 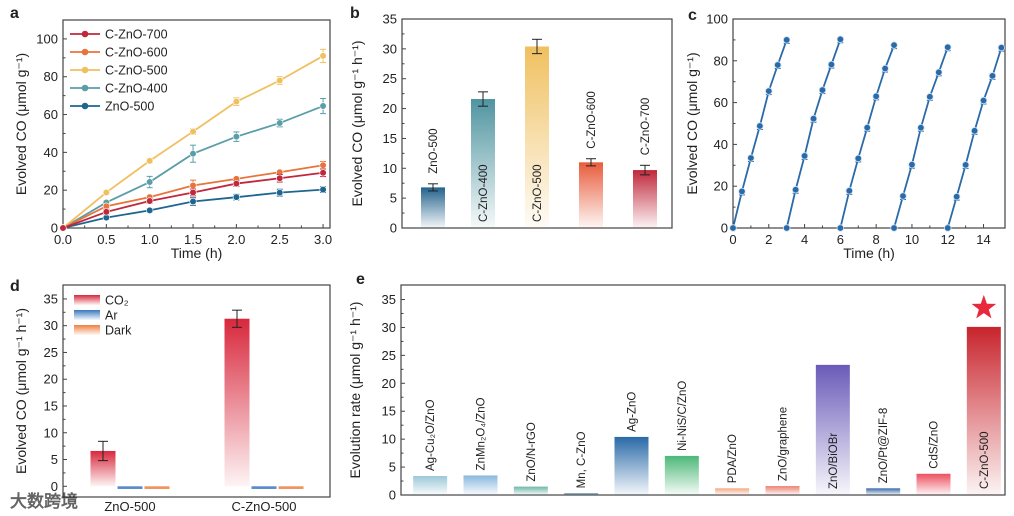 I want to click on legend-label: C-ZnO-700, so click(x=136, y=35).